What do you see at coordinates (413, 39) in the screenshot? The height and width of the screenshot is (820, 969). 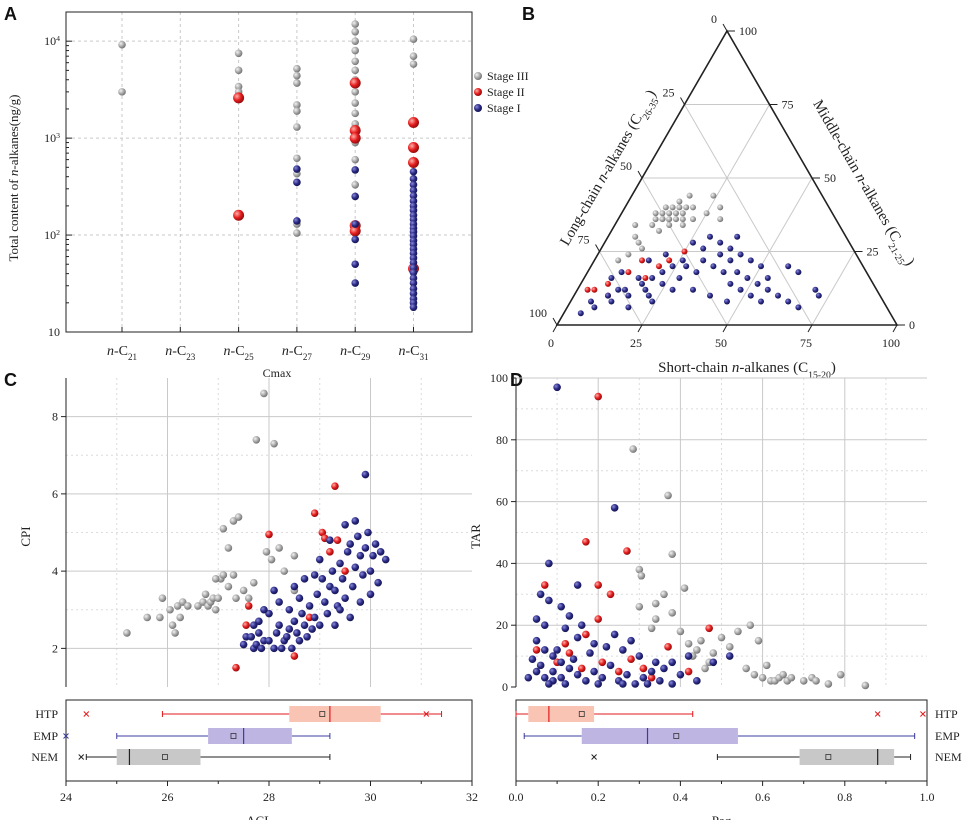 I see `a-point-stage3` at bounding box center [413, 39].